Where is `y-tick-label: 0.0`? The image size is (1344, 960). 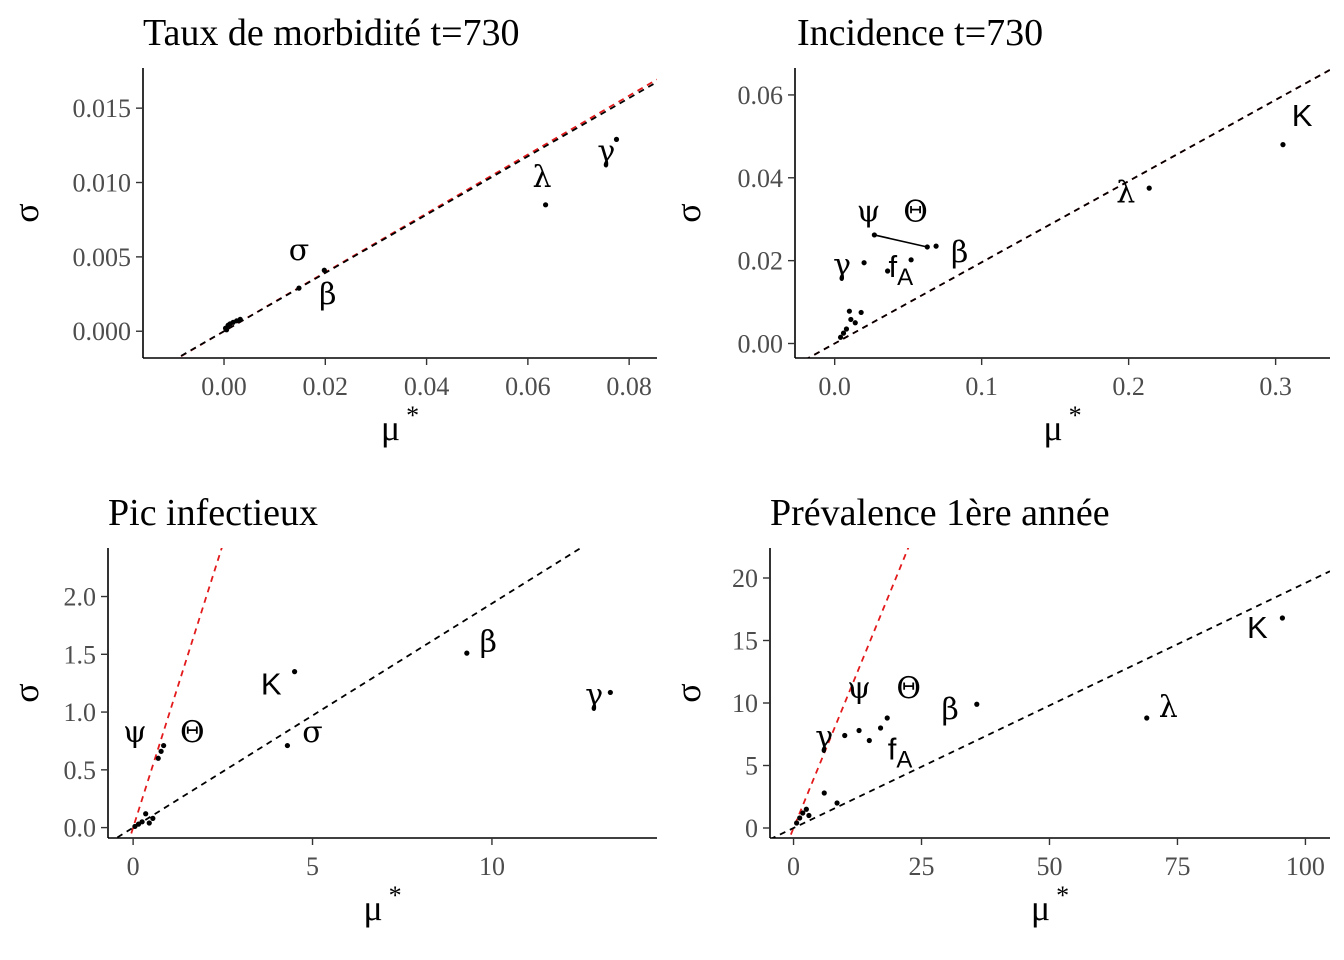 y-tick-label: 0.0 is located at coordinates (80, 828).